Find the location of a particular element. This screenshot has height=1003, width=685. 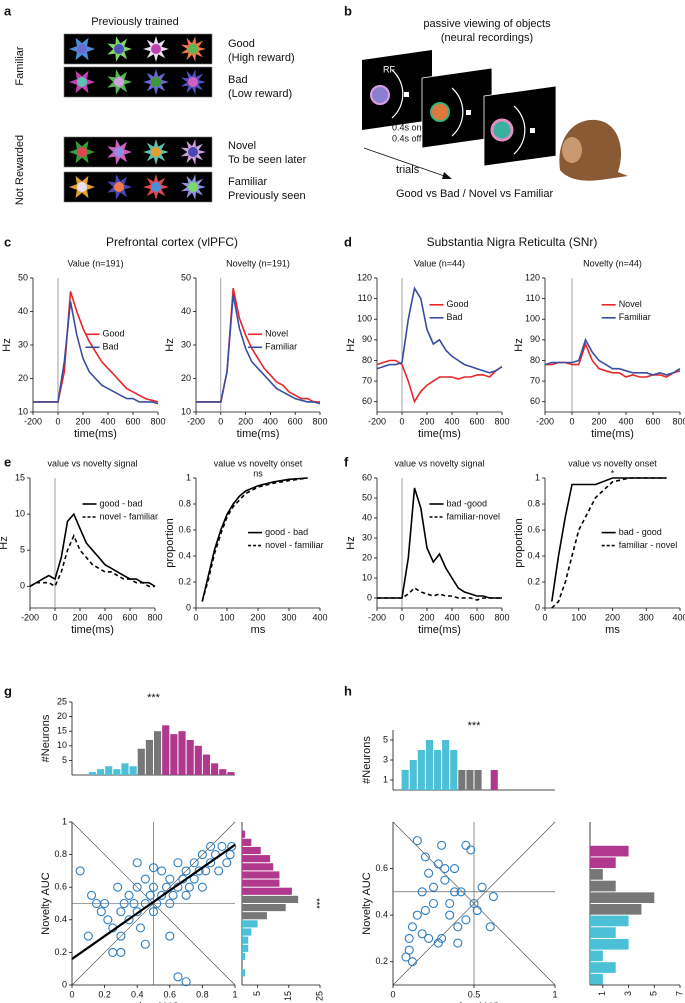

row-label: Bad is located at coordinates (238, 80).